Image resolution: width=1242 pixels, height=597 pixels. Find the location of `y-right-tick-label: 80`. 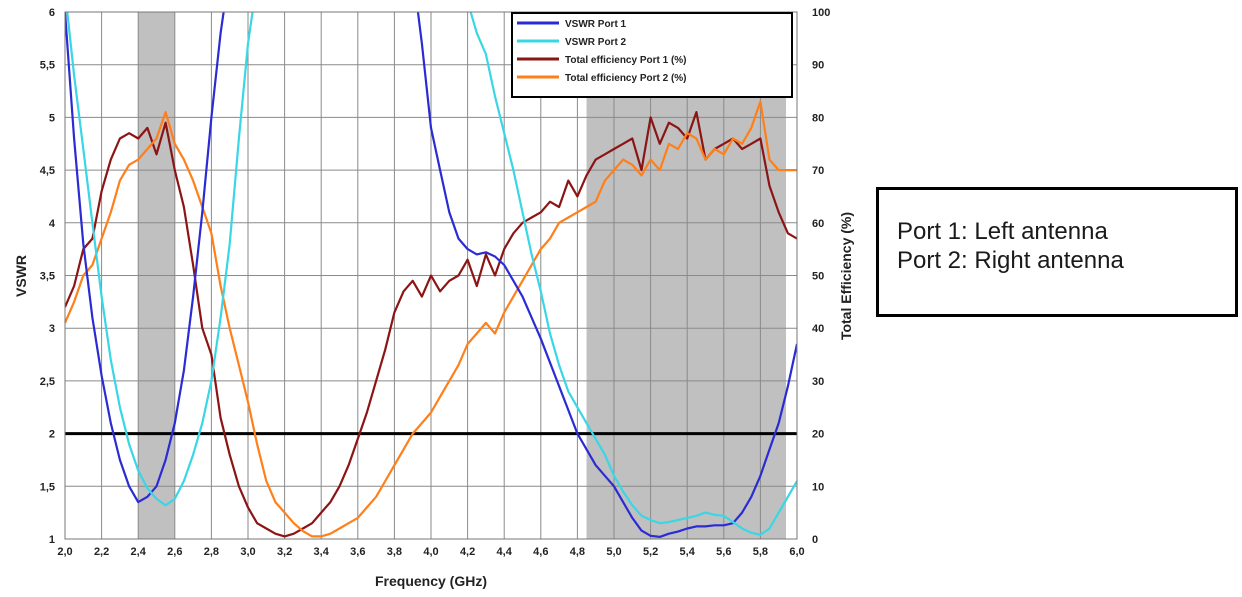

y-right-tick-label: 80 is located at coordinates (818, 118).